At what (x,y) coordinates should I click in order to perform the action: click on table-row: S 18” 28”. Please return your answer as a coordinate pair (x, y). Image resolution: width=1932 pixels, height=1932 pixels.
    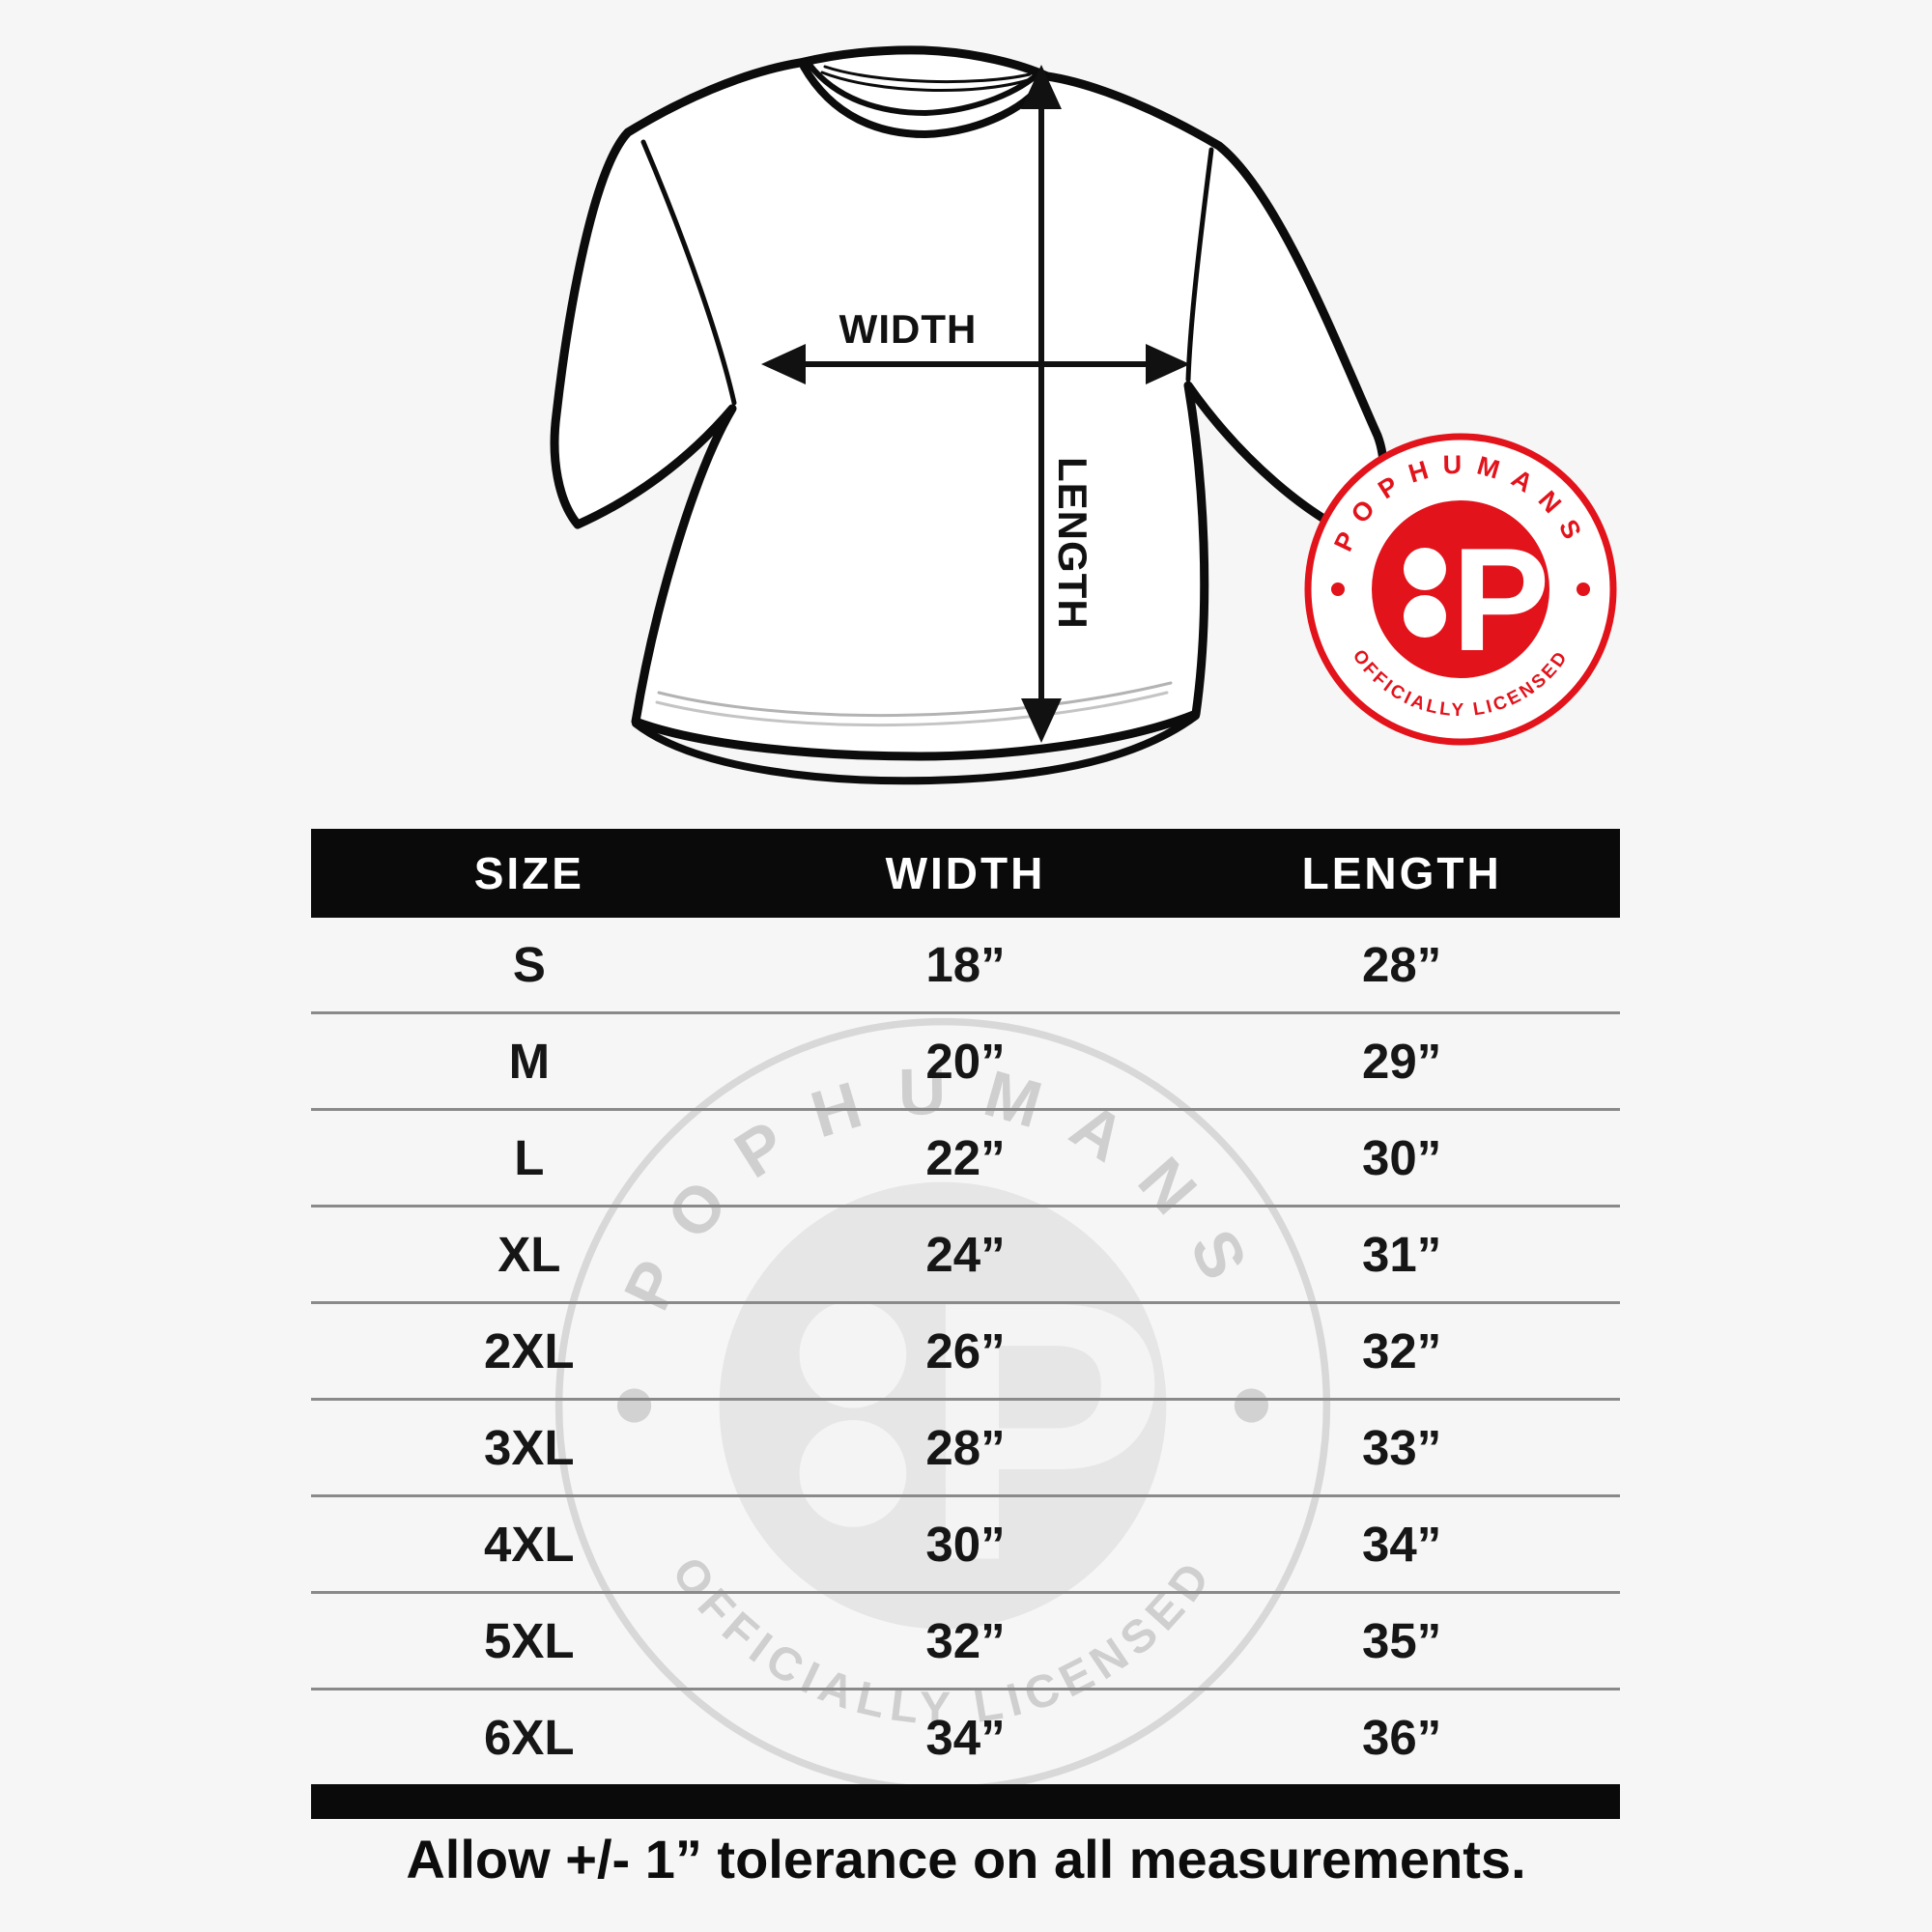
    Looking at the image, I should click on (965, 964).